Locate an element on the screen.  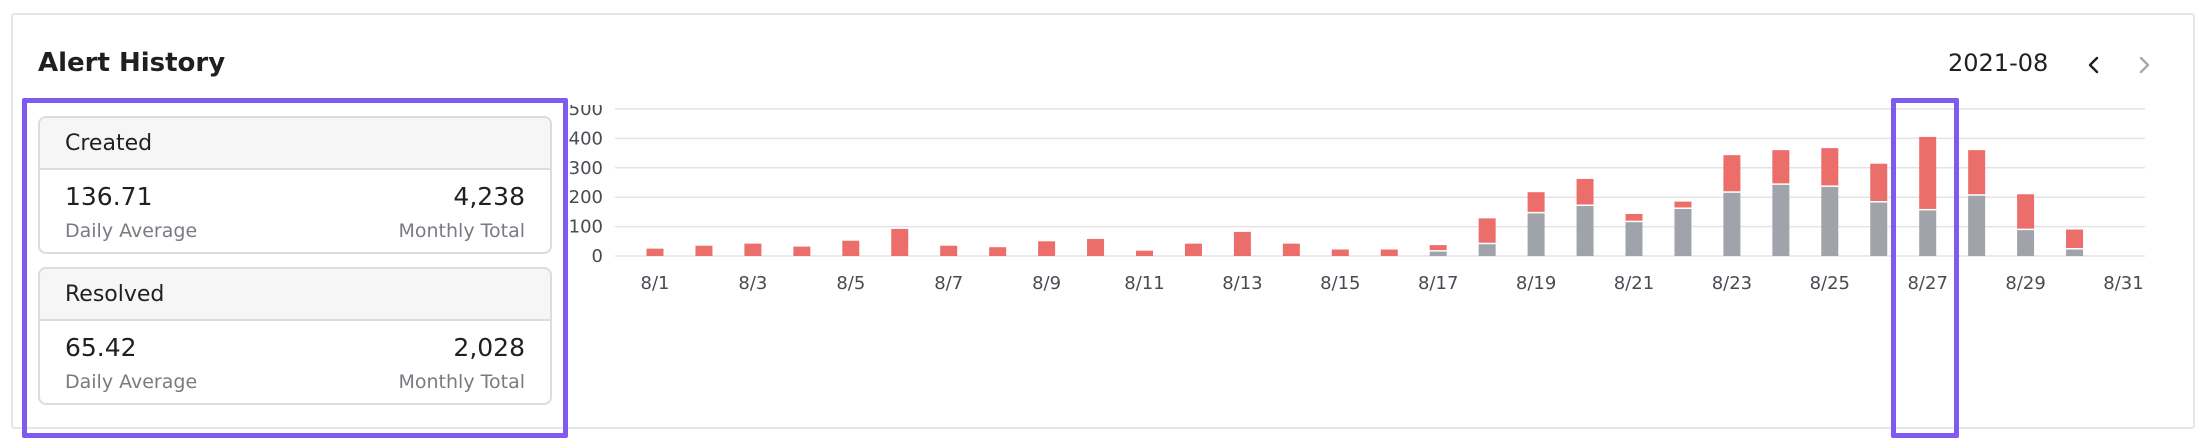
bar-resolved-8/22 is located at coordinates (1683, 232).